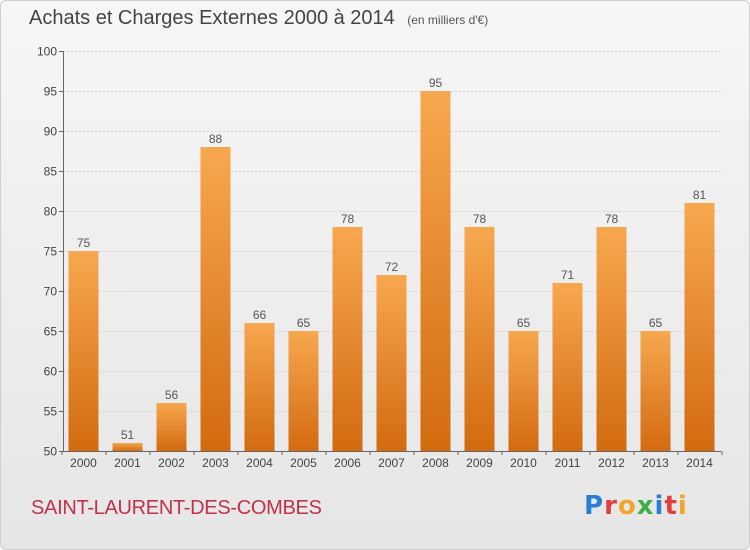  Describe the element at coordinates (392, 267) in the screenshot. I see `data-label: 72` at that location.